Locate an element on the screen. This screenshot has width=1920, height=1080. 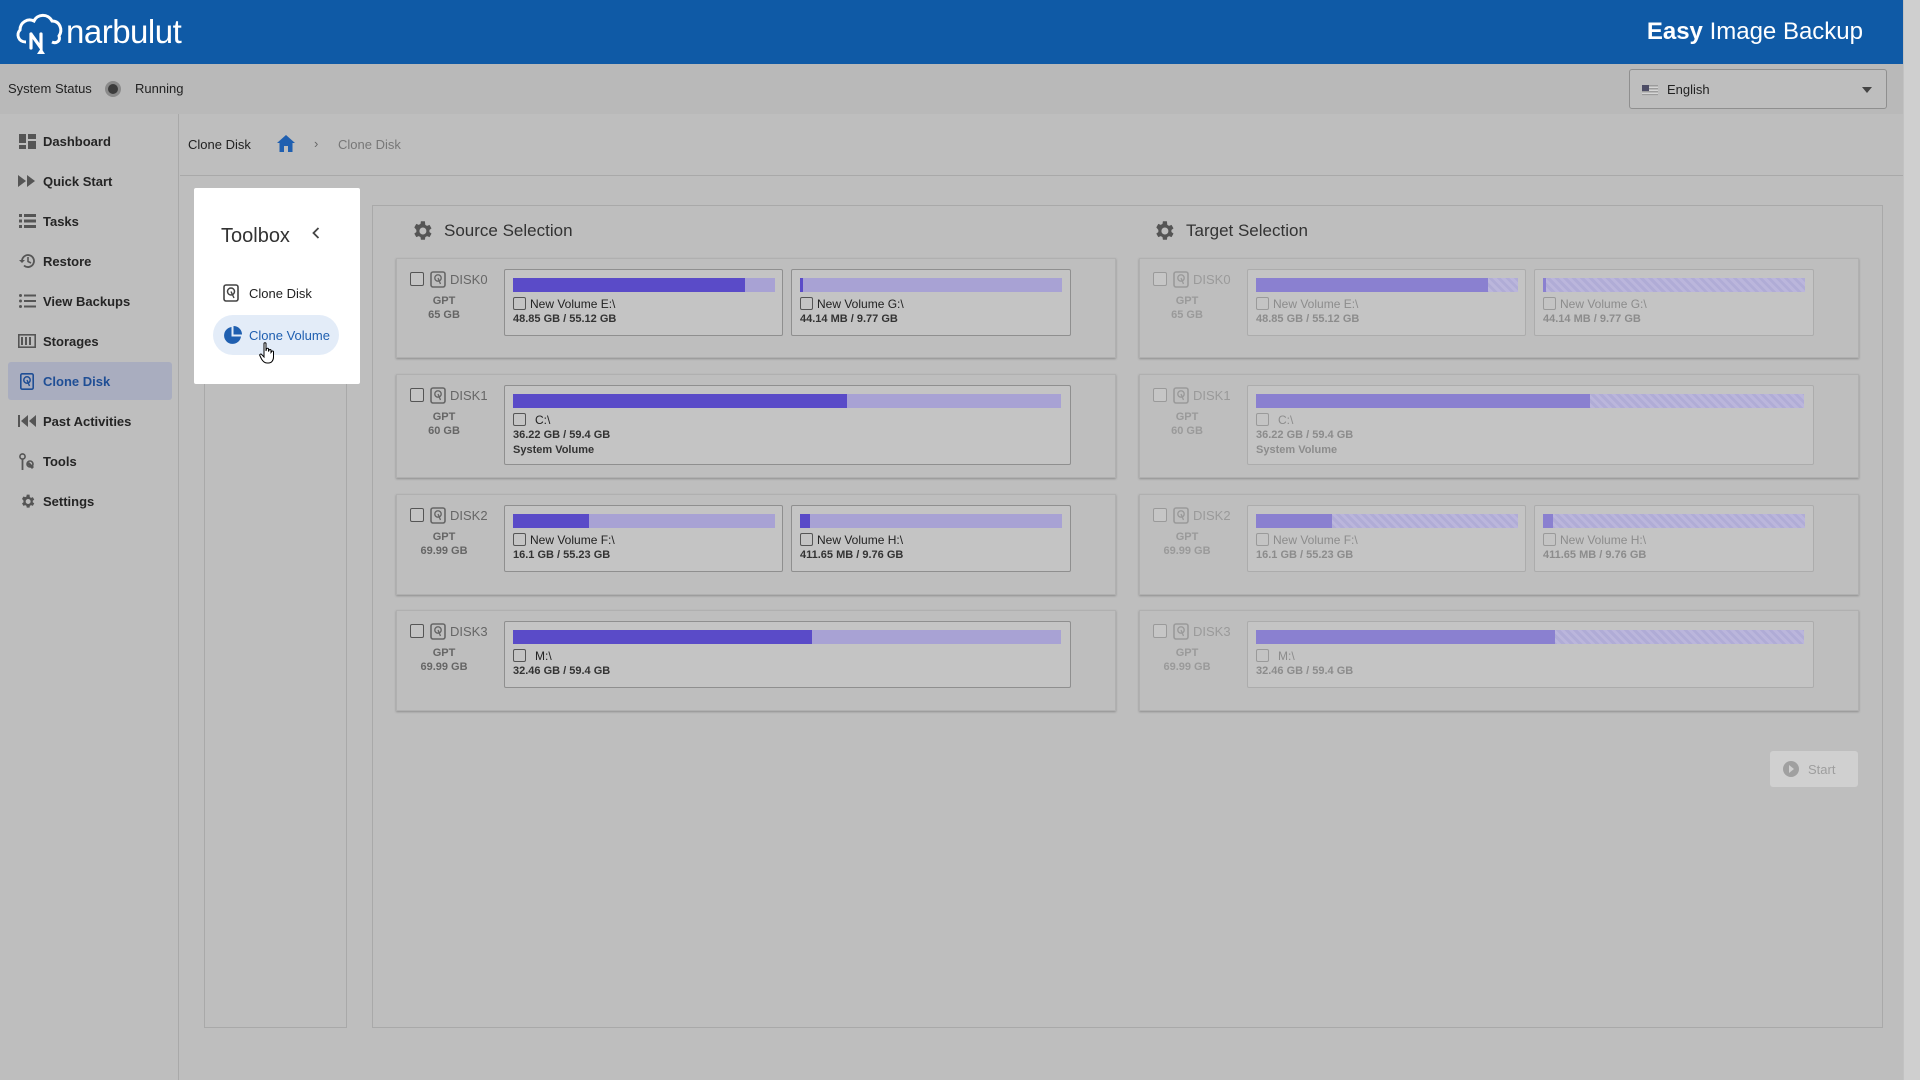
gear-icon is located at coordinates (27, 501).